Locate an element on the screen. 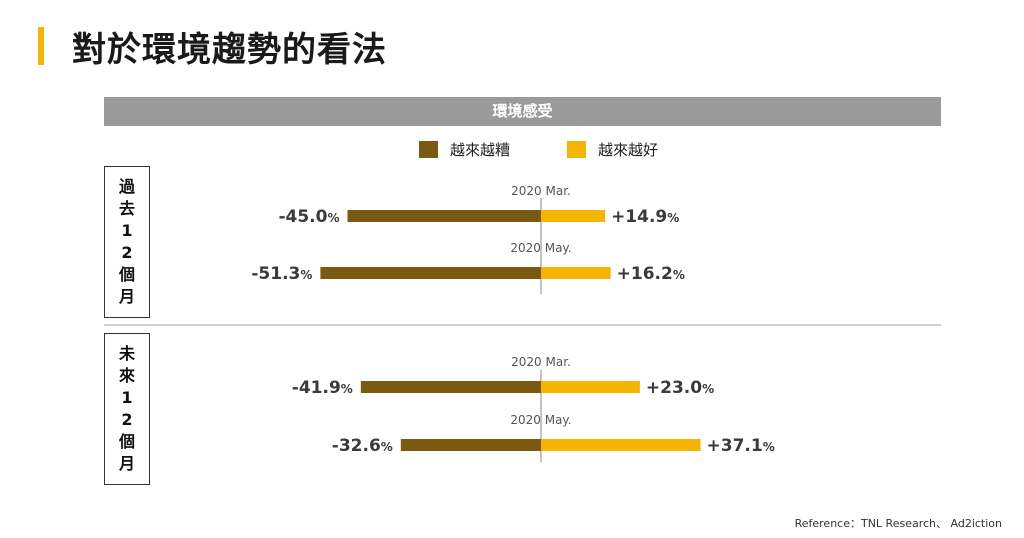 The image size is (1024, 538). page-title: 對於環境趨勢的看法 is located at coordinates (229, 50).